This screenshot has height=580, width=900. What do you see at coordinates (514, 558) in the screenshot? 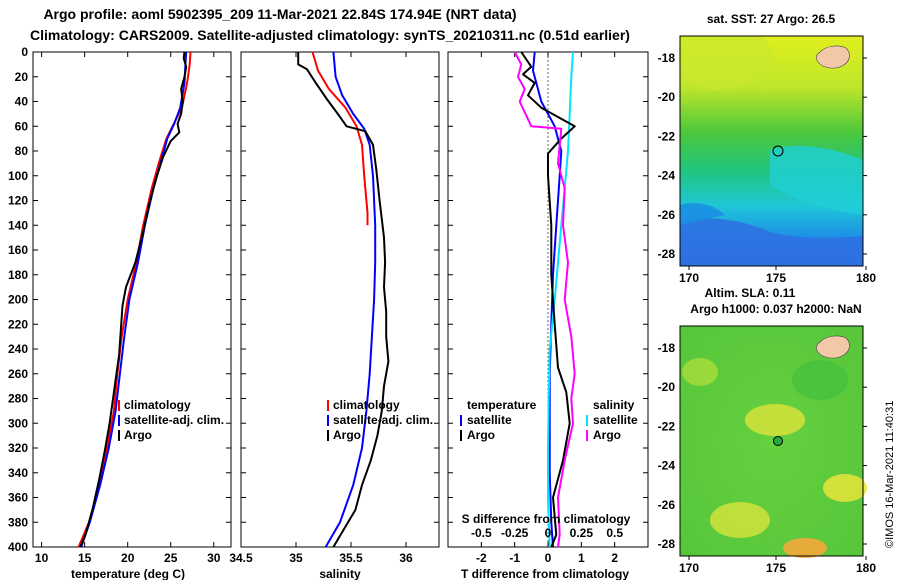
I see `x-tick-label: -1` at bounding box center [514, 558].